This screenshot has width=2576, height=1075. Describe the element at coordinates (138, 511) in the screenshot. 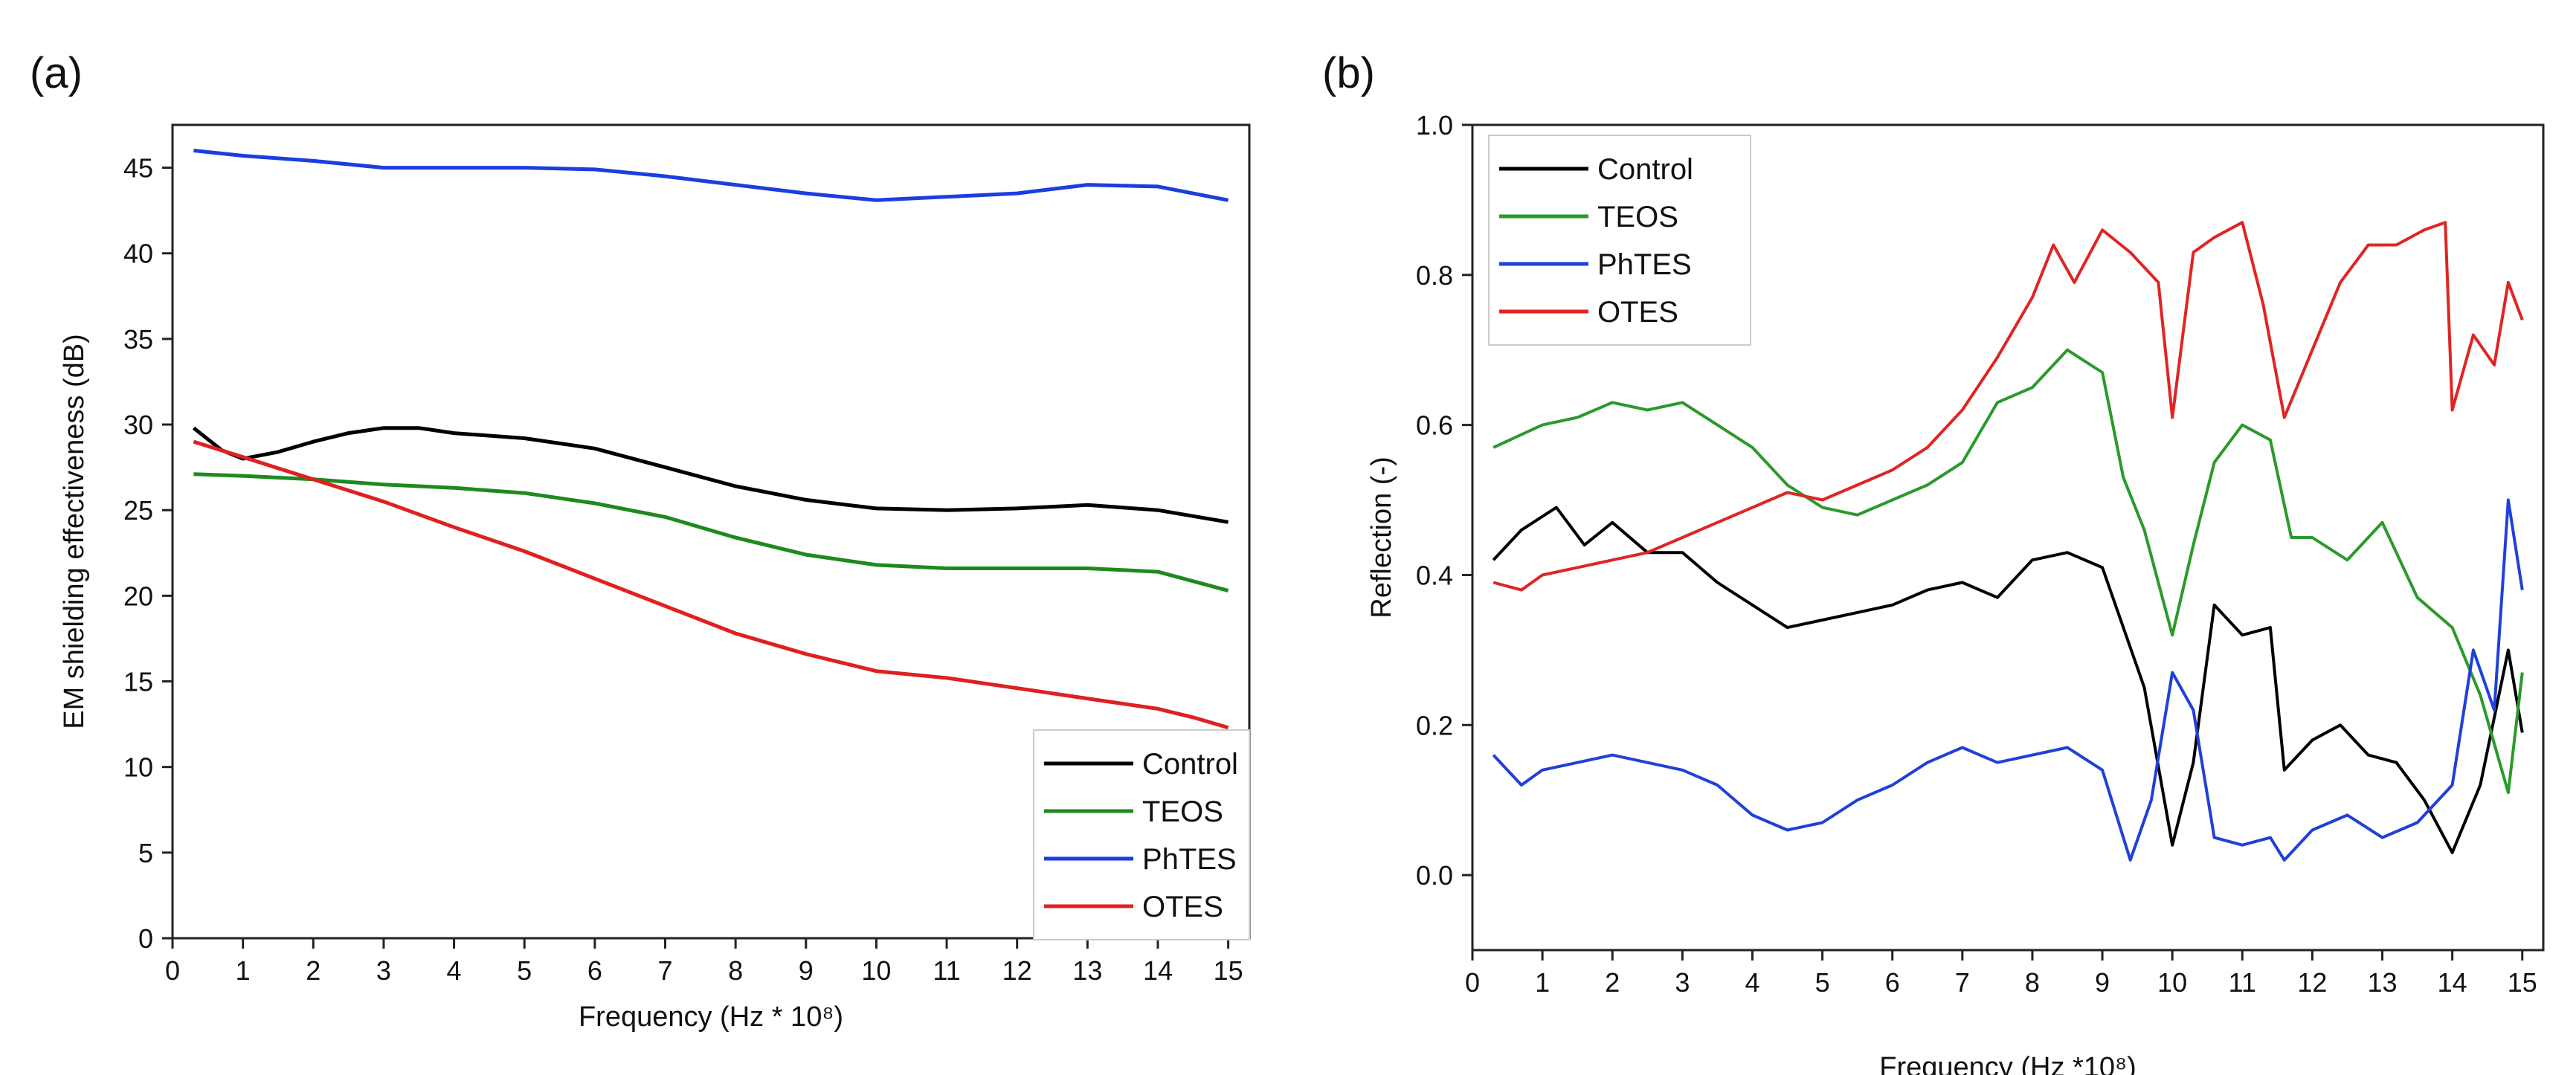

I see `y-tick-label: 25` at that location.